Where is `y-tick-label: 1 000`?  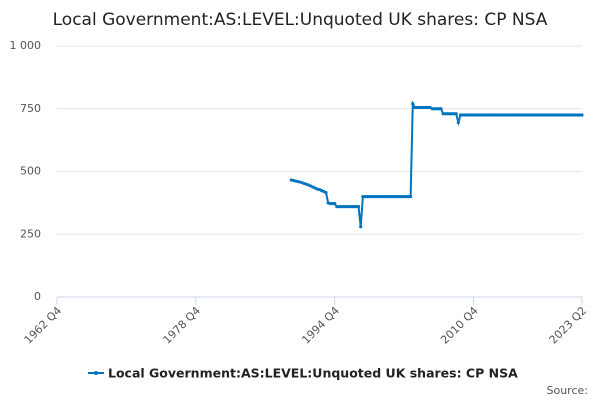 y-tick-label: 1 000 is located at coordinates (26, 45).